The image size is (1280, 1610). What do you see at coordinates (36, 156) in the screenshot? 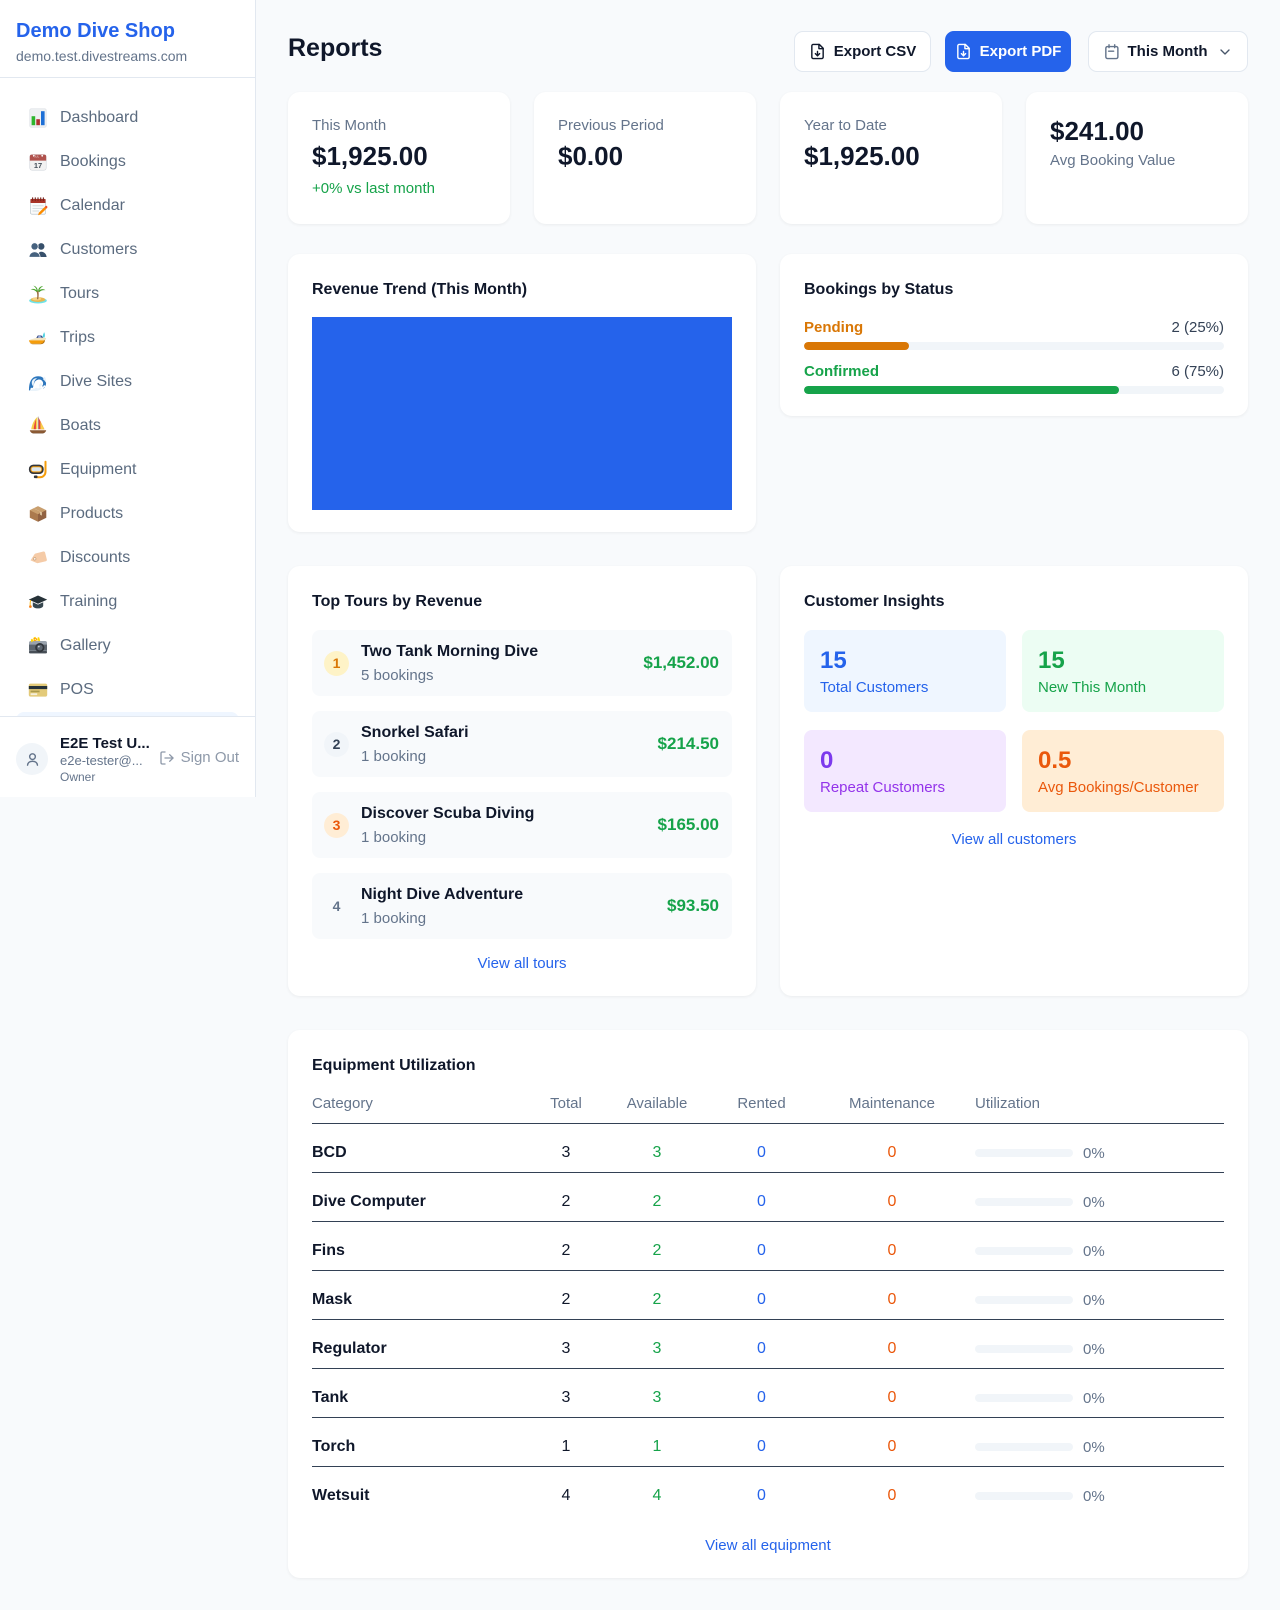
I see `svg-text: JUL` at bounding box center [36, 156].